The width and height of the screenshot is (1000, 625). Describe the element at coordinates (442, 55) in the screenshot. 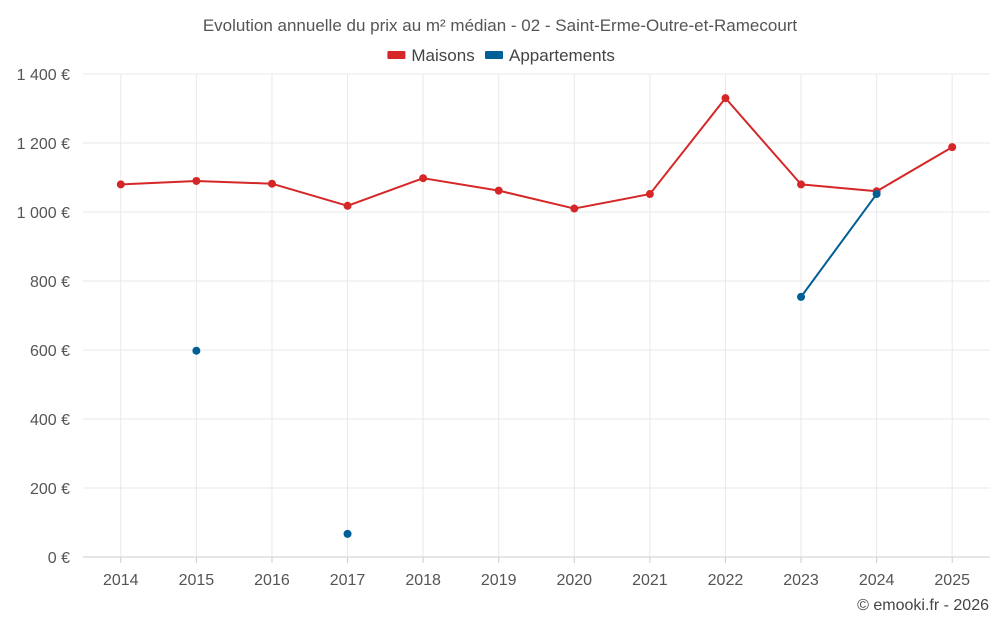

I see `legend-label-maisons: Maisons` at that location.